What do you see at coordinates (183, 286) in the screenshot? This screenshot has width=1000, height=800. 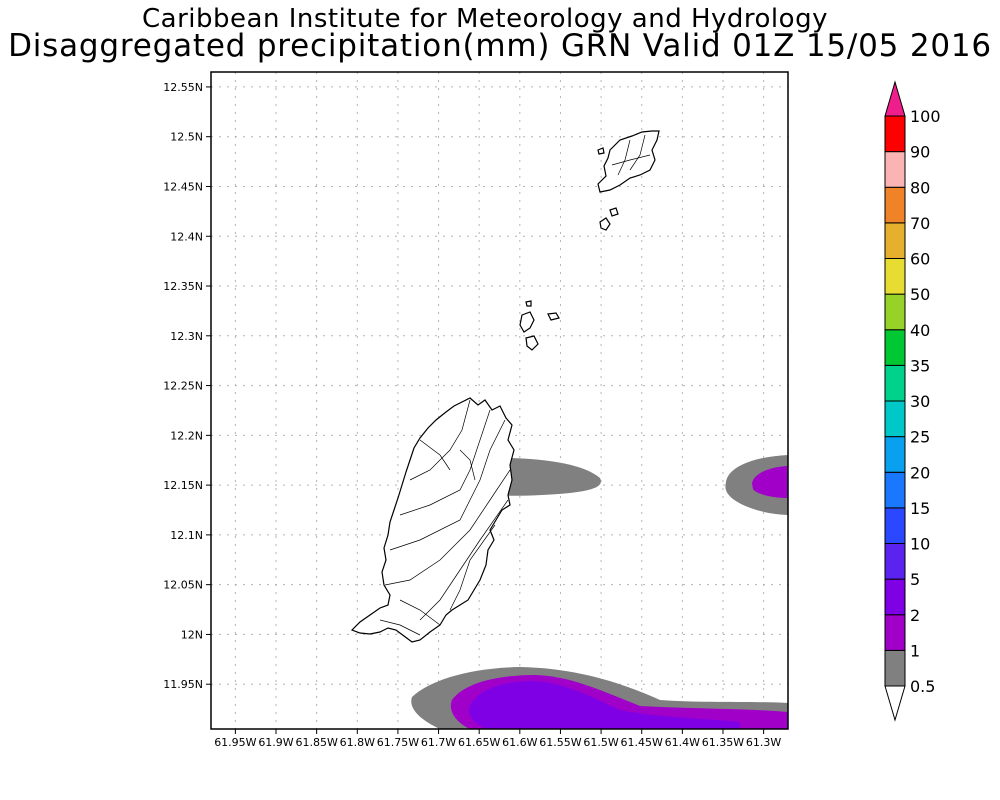 I see `lat-tick-label: 12.35N` at bounding box center [183, 286].